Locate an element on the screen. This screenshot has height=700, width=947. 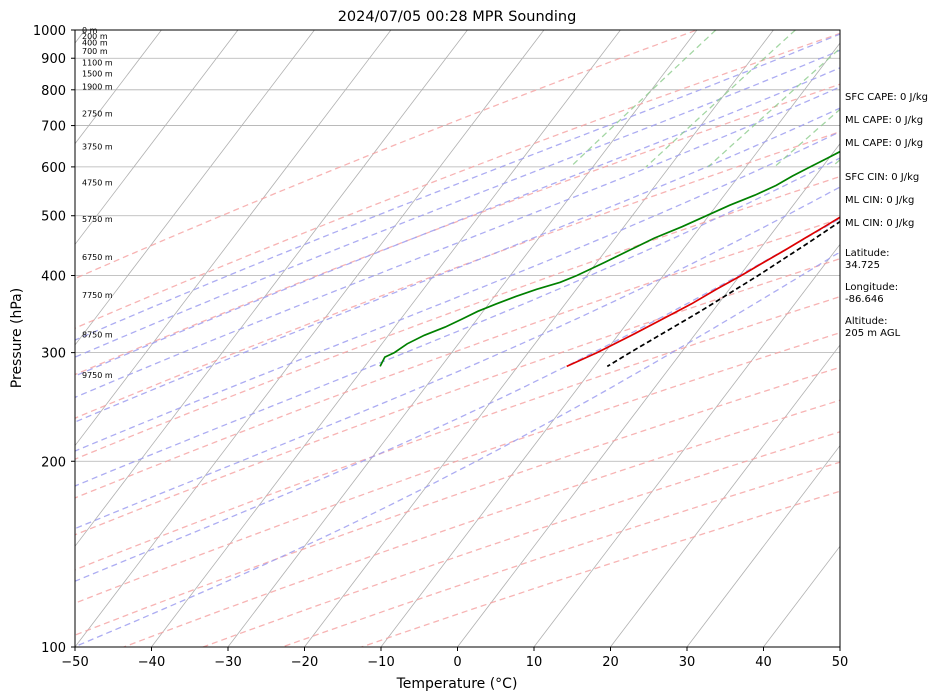
longitude-label: Longitude: is located at coordinates (872, 287).